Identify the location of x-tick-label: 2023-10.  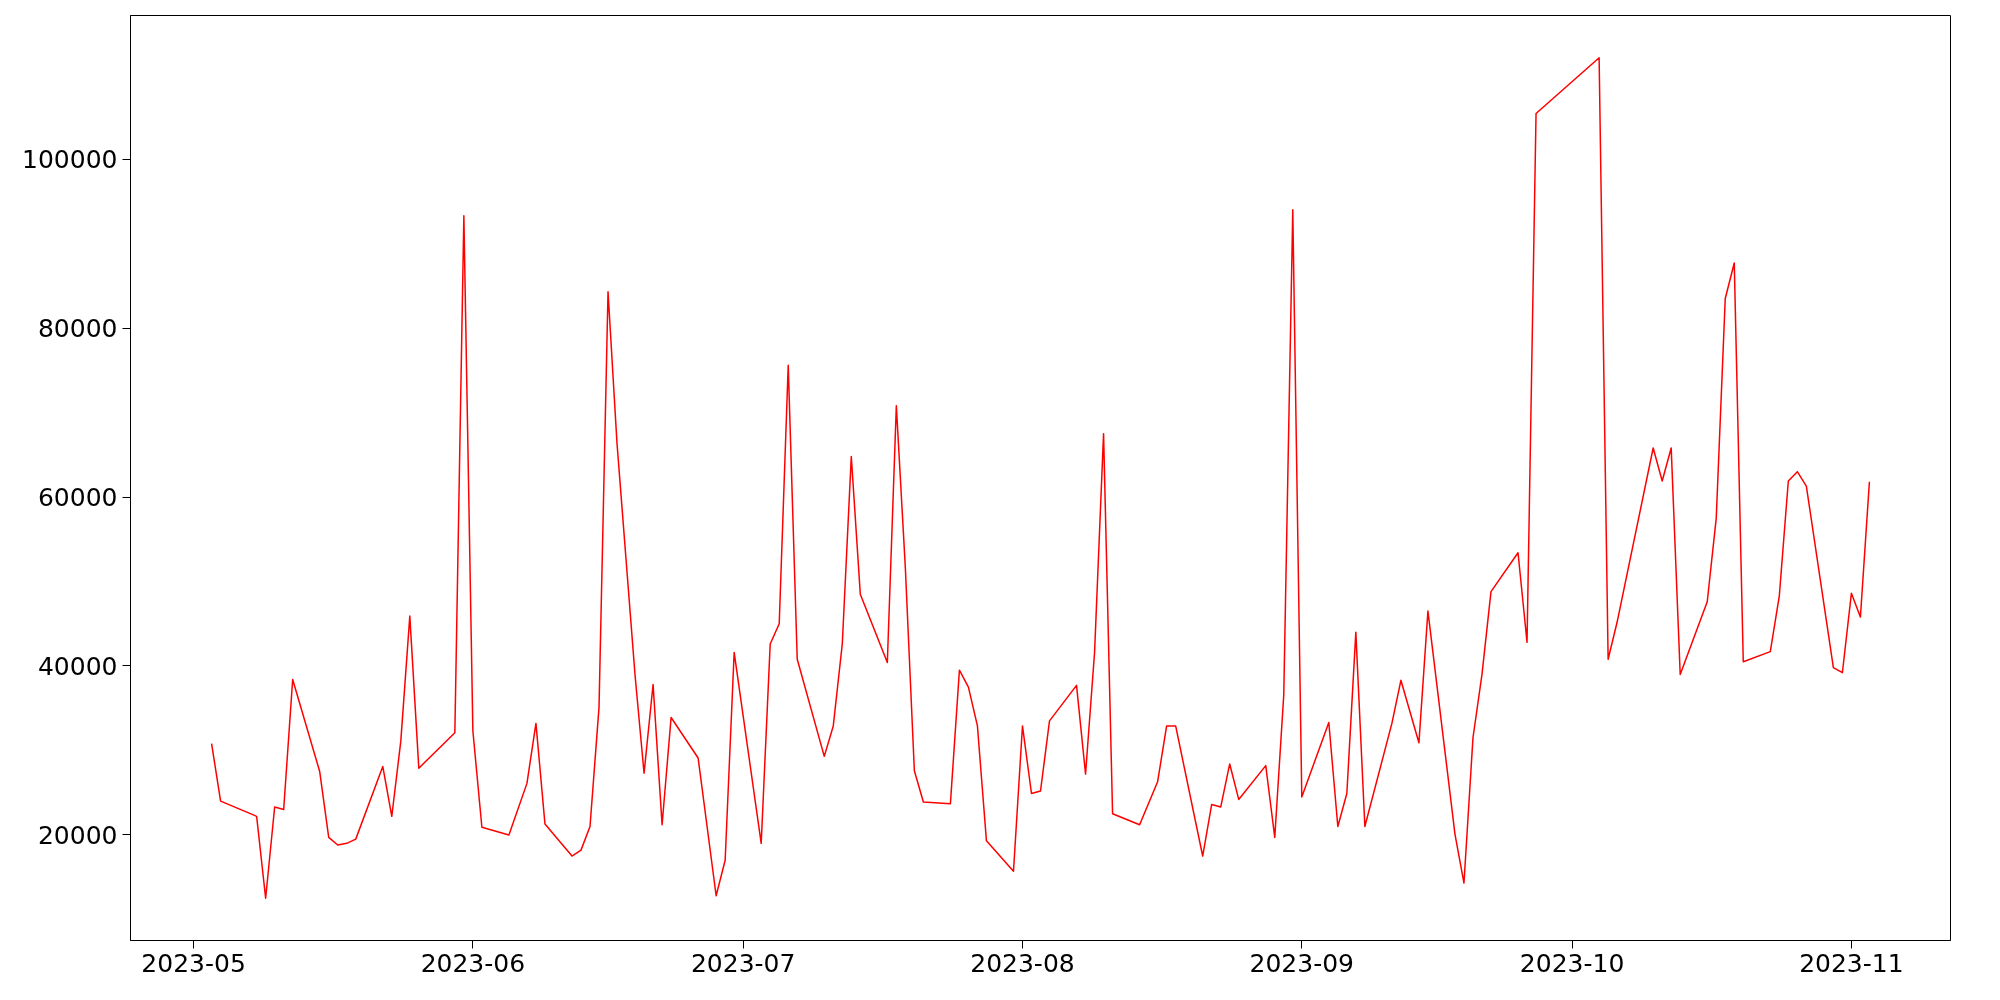
(1572, 963).